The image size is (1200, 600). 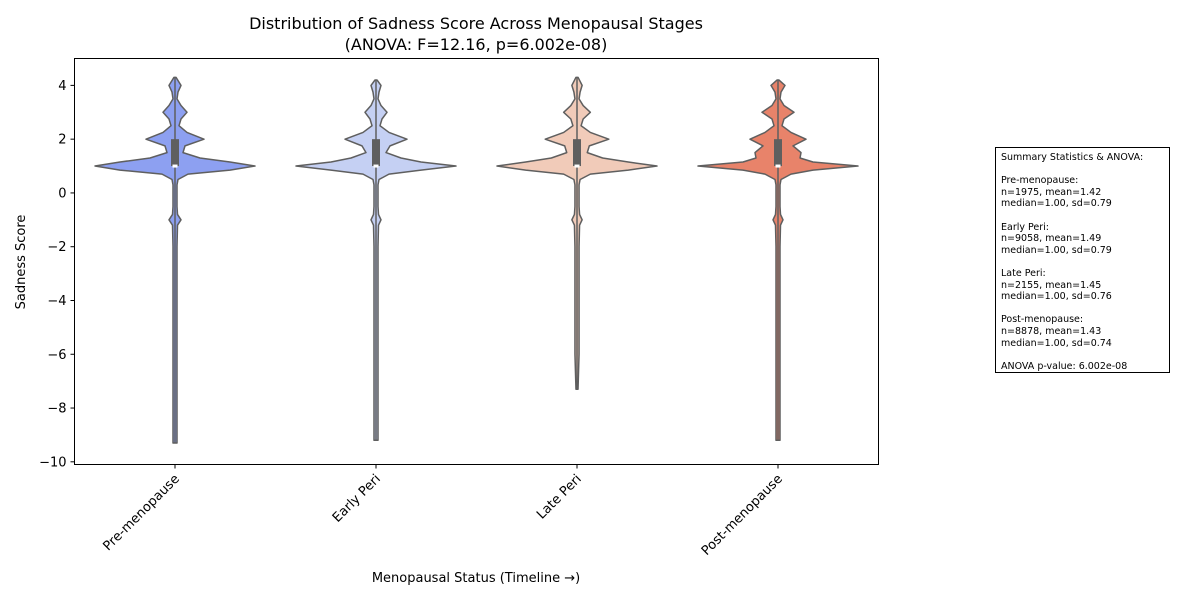 I want to click on stats-line: Post-menopause:, so click(x=1042, y=320).